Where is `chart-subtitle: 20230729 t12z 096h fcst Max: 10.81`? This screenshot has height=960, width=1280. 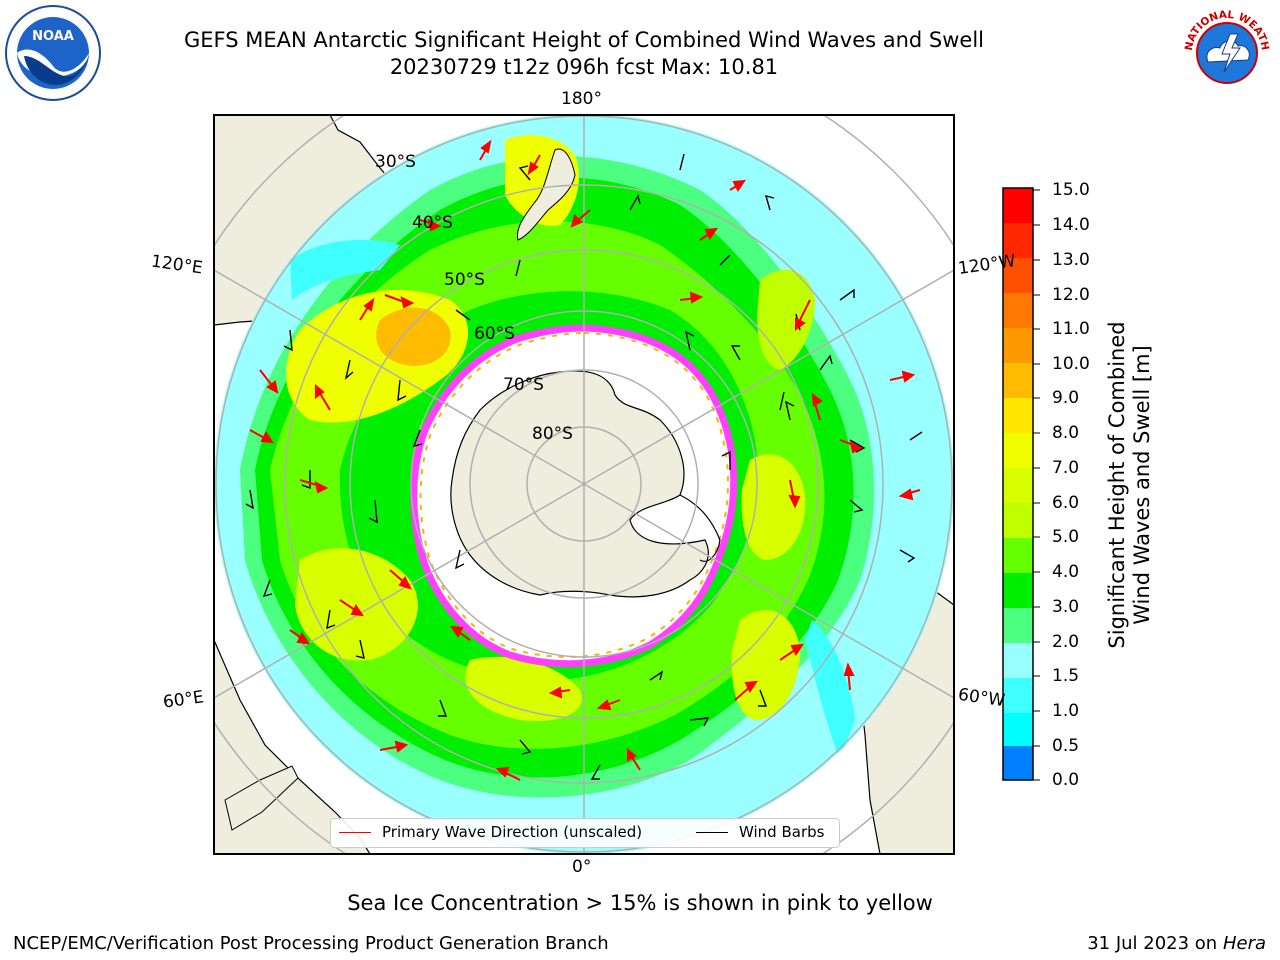 chart-subtitle: 20230729 t12z 096h fcst Max: 10.81 is located at coordinates (584, 67).